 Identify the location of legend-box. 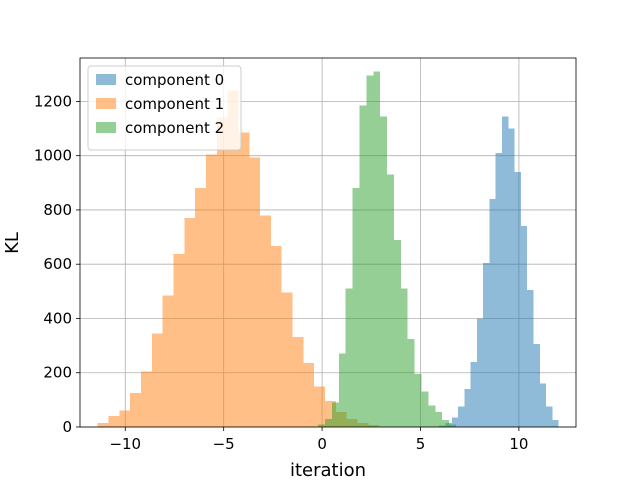
(164, 108).